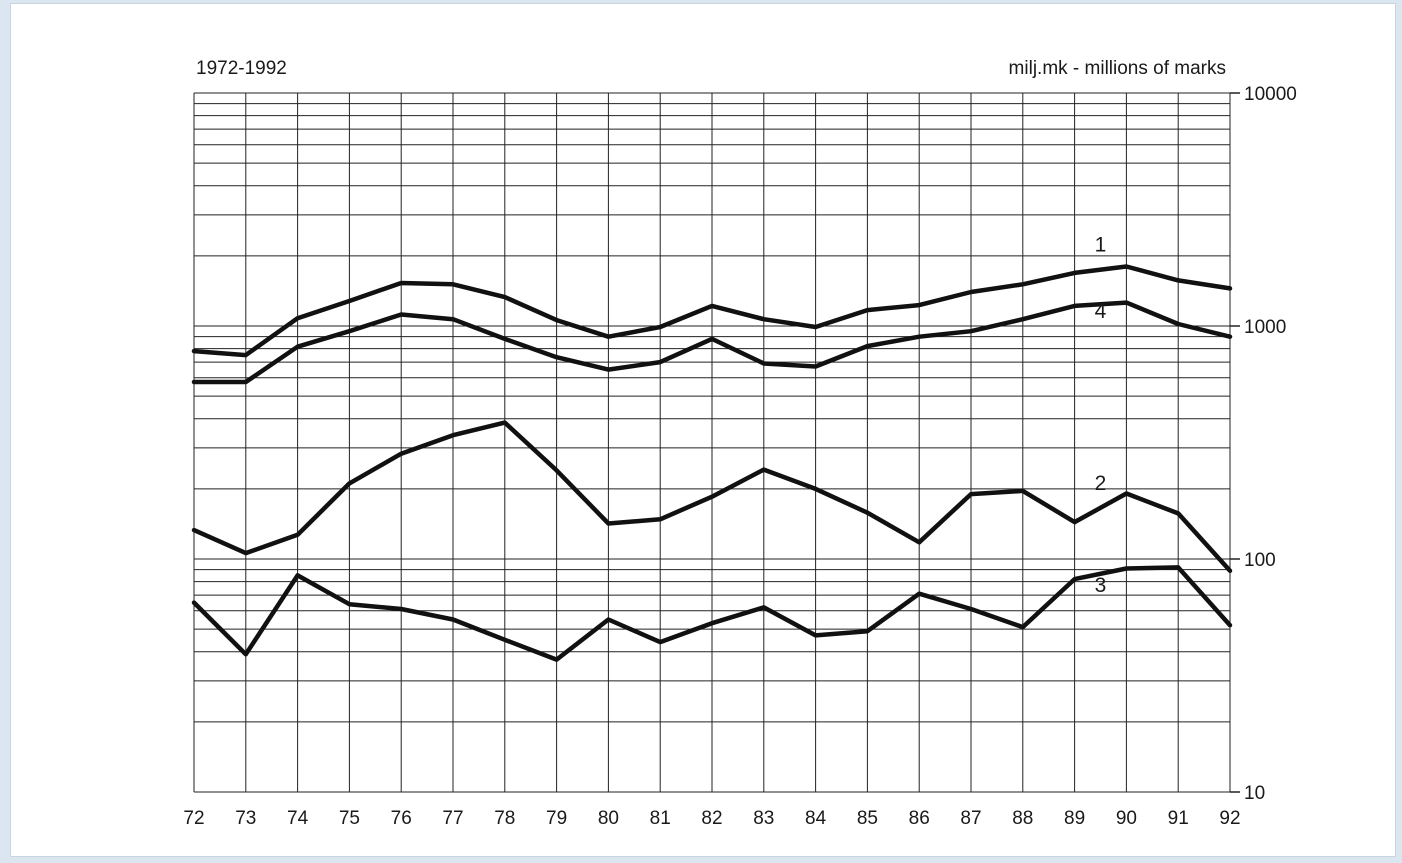 The height and width of the screenshot is (863, 1402). What do you see at coordinates (816, 818) in the screenshot?
I see `x-tick-label: 84` at bounding box center [816, 818].